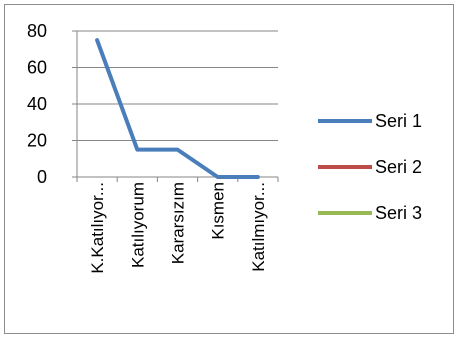  What do you see at coordinates (398, 167) in the screenshot?
I see `legend-label-2: Seri 2` at bounding box center [398, 167].